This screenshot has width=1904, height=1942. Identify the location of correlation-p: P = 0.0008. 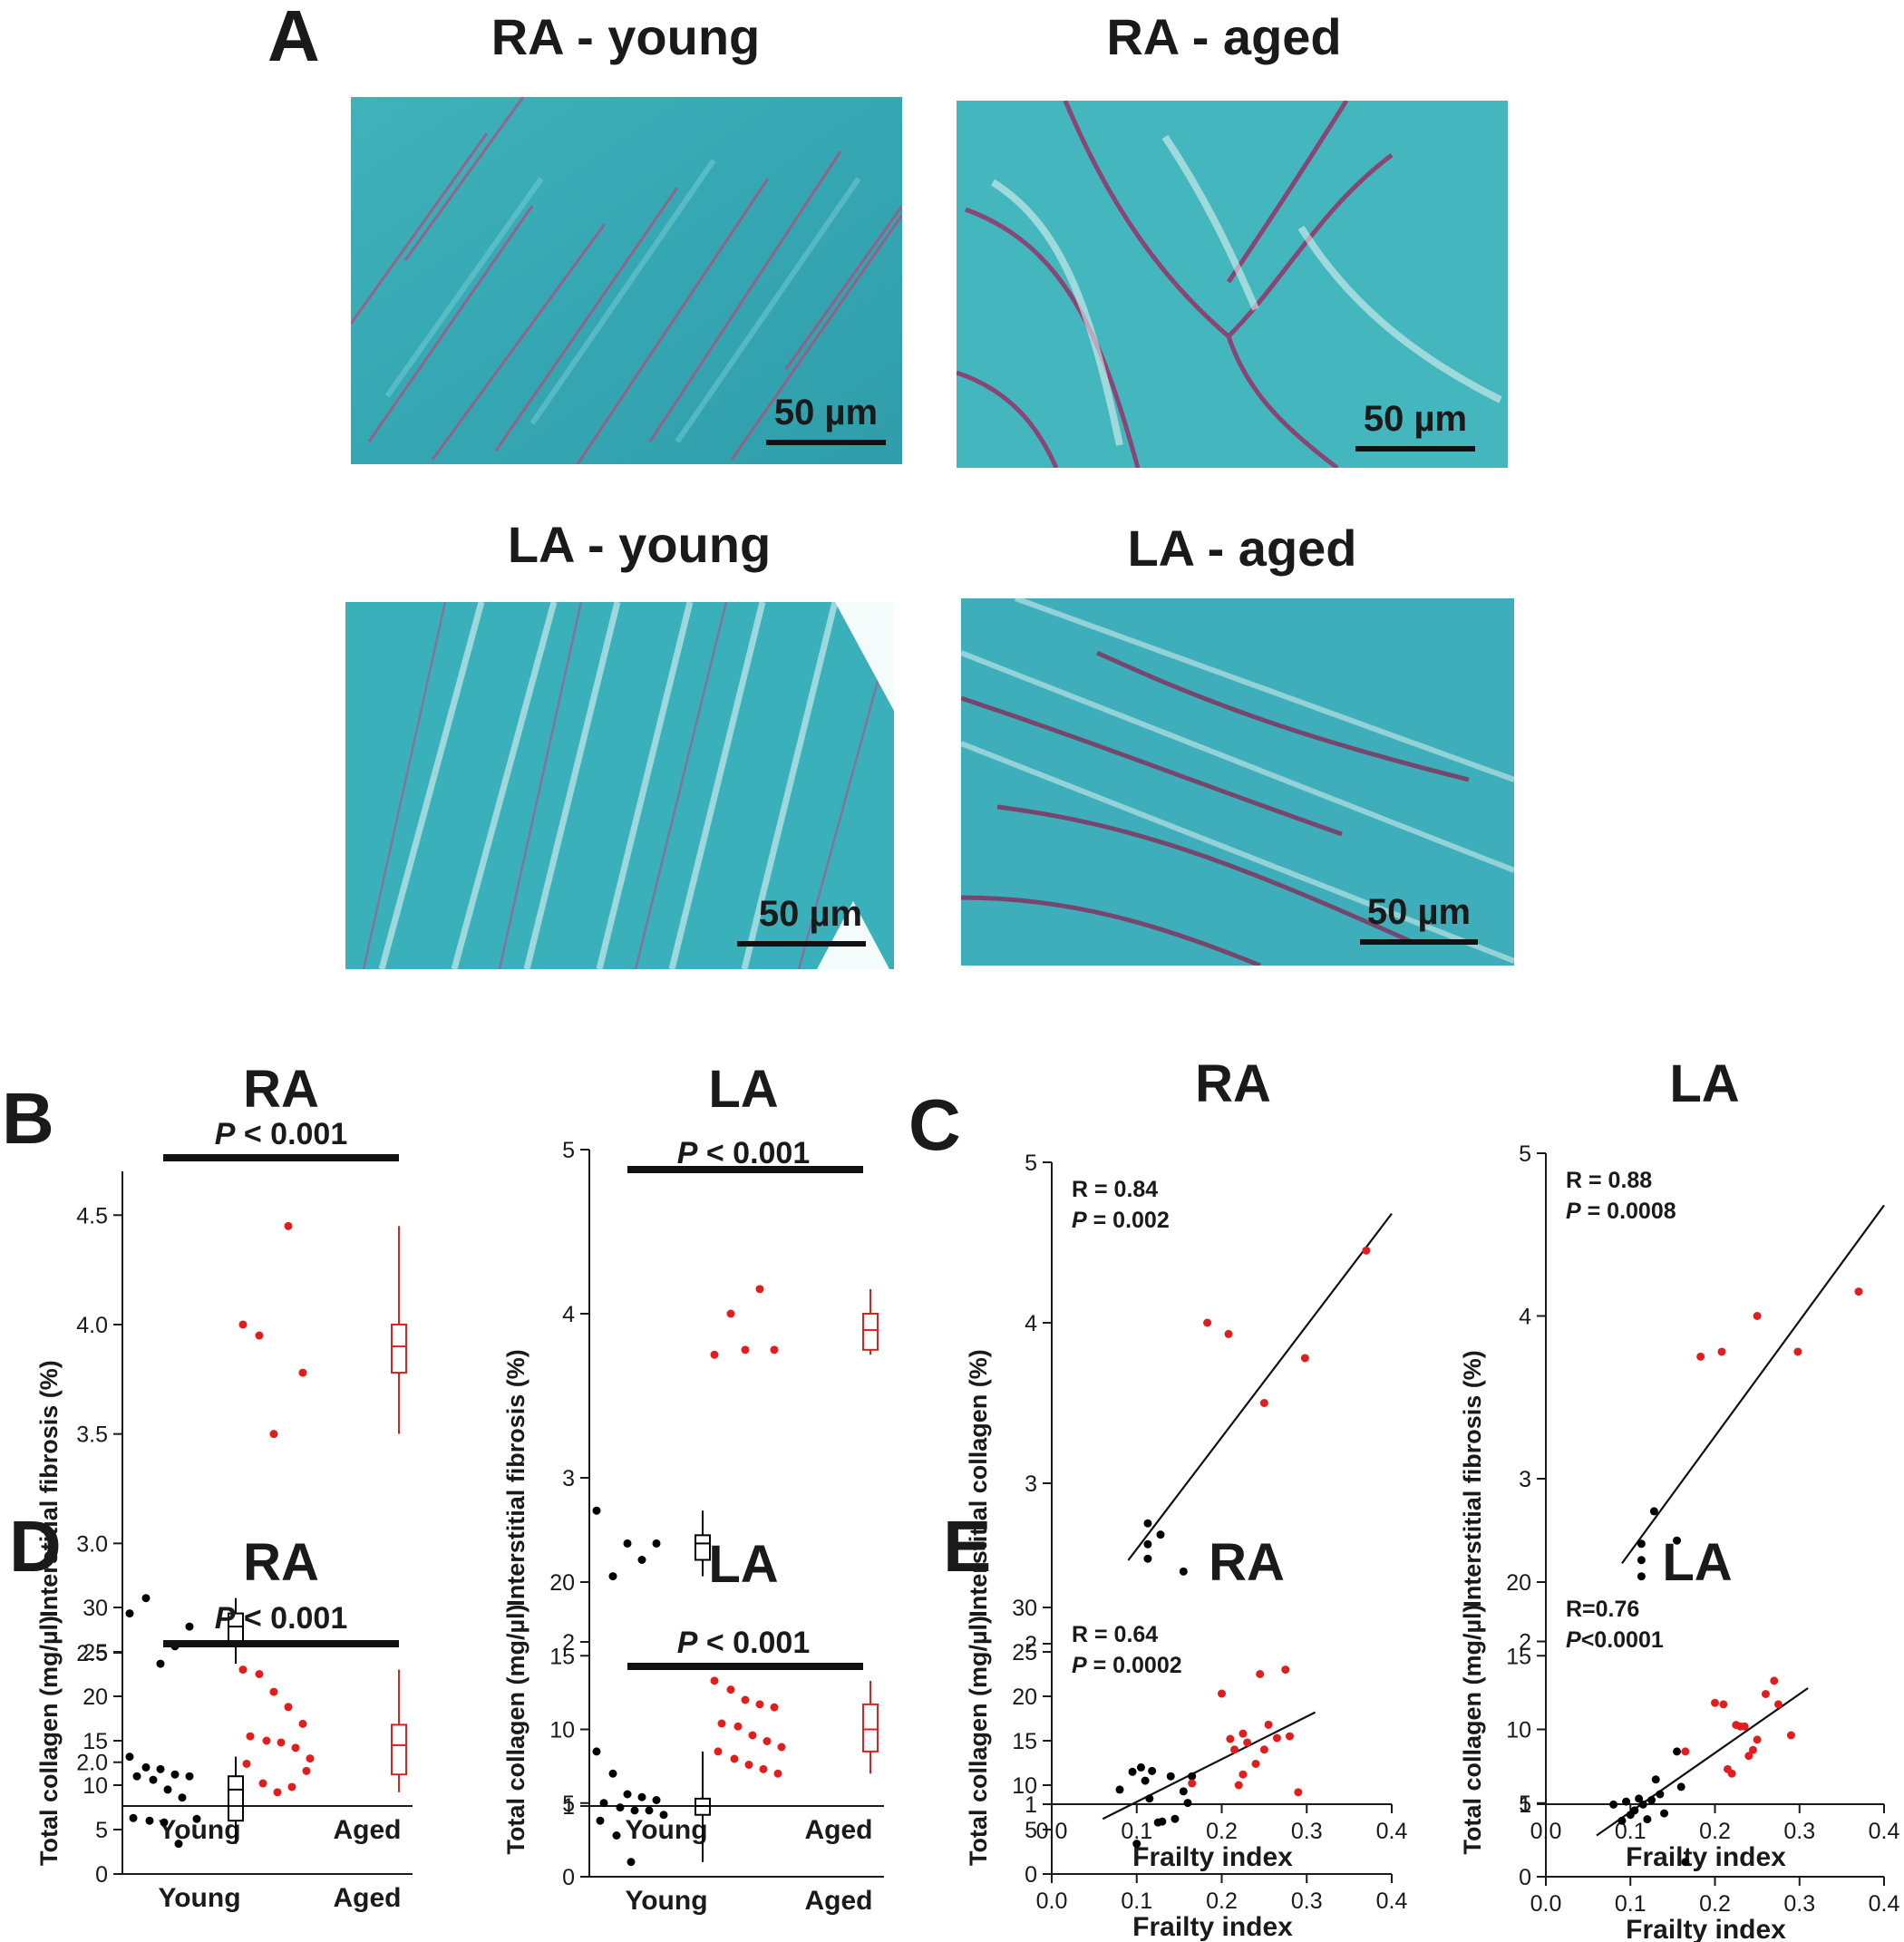
(1621, 1211).